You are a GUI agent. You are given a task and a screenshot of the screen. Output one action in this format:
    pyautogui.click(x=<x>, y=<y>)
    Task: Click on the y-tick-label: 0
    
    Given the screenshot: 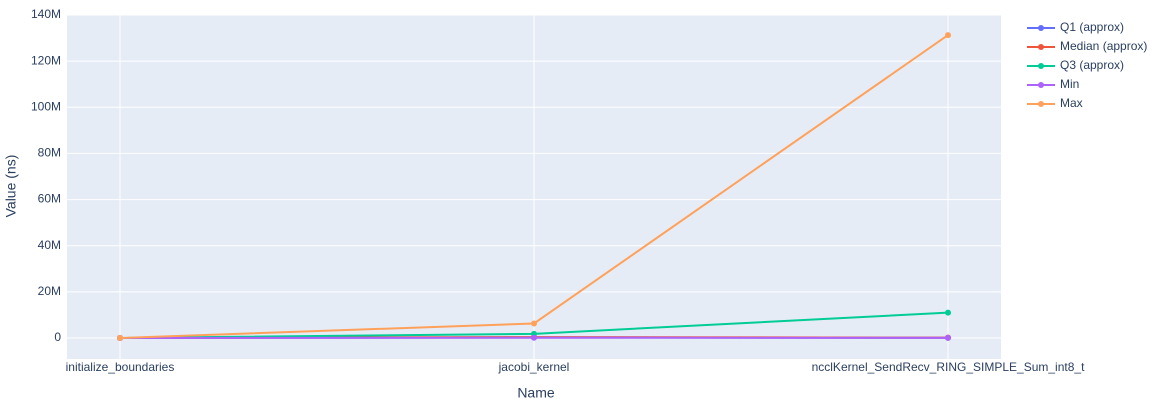 What is the action you would take?
    pyautogui.click(x=57, y=337)
    